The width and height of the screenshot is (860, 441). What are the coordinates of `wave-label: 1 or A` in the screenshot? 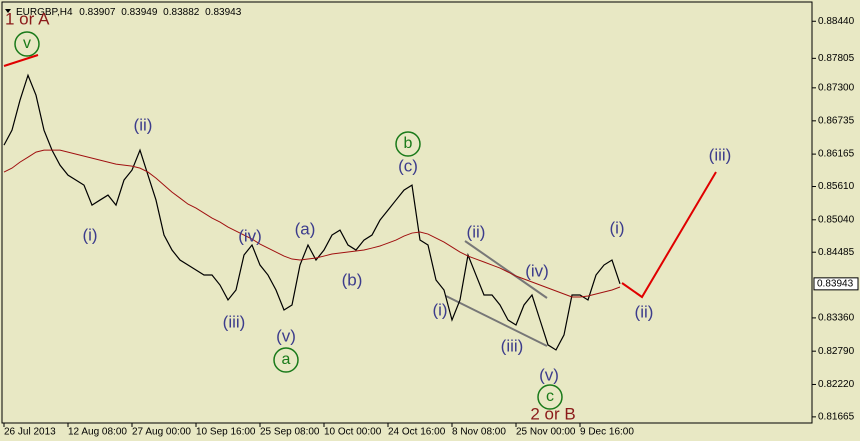 It's located at (27, 18).